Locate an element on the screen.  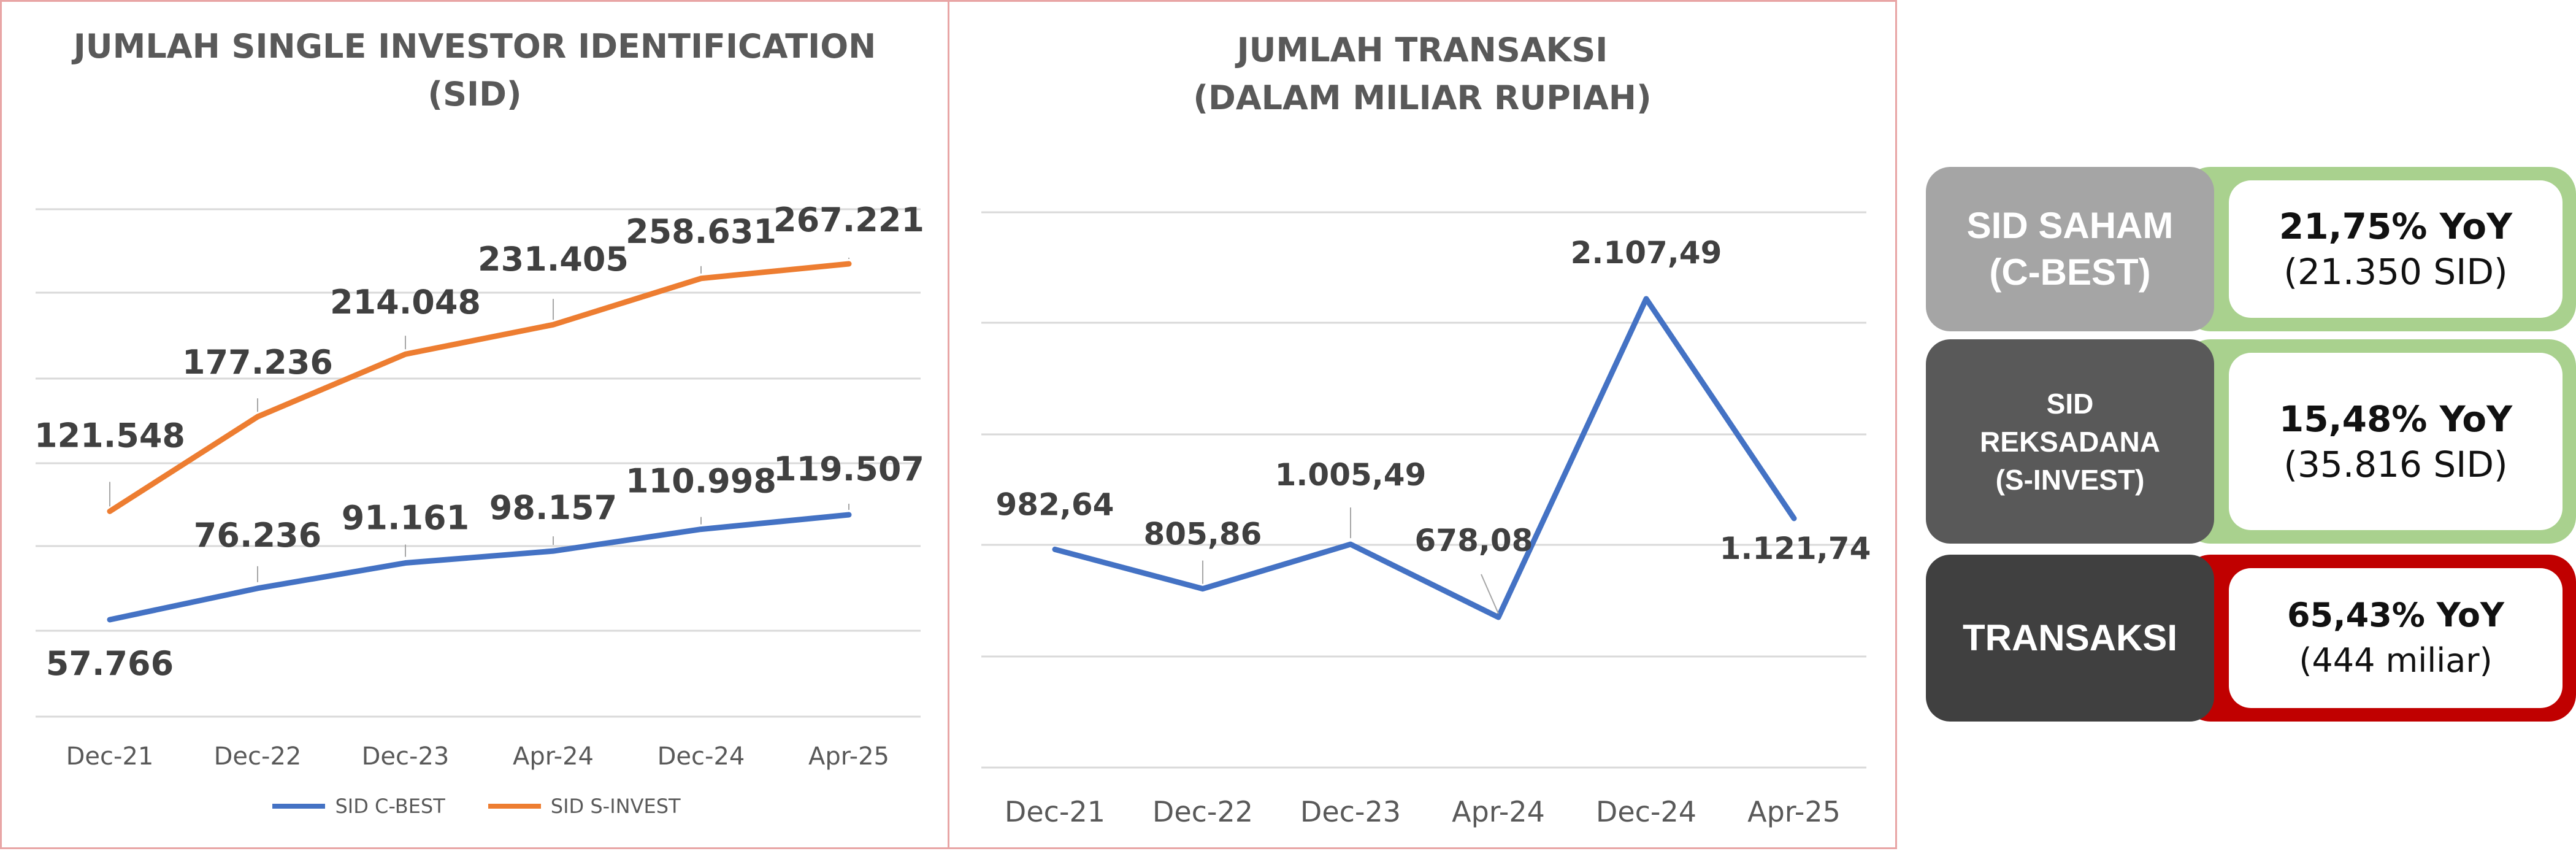
kpi-percentage: 21,75% YoY is located at coordinates (2396, 227).